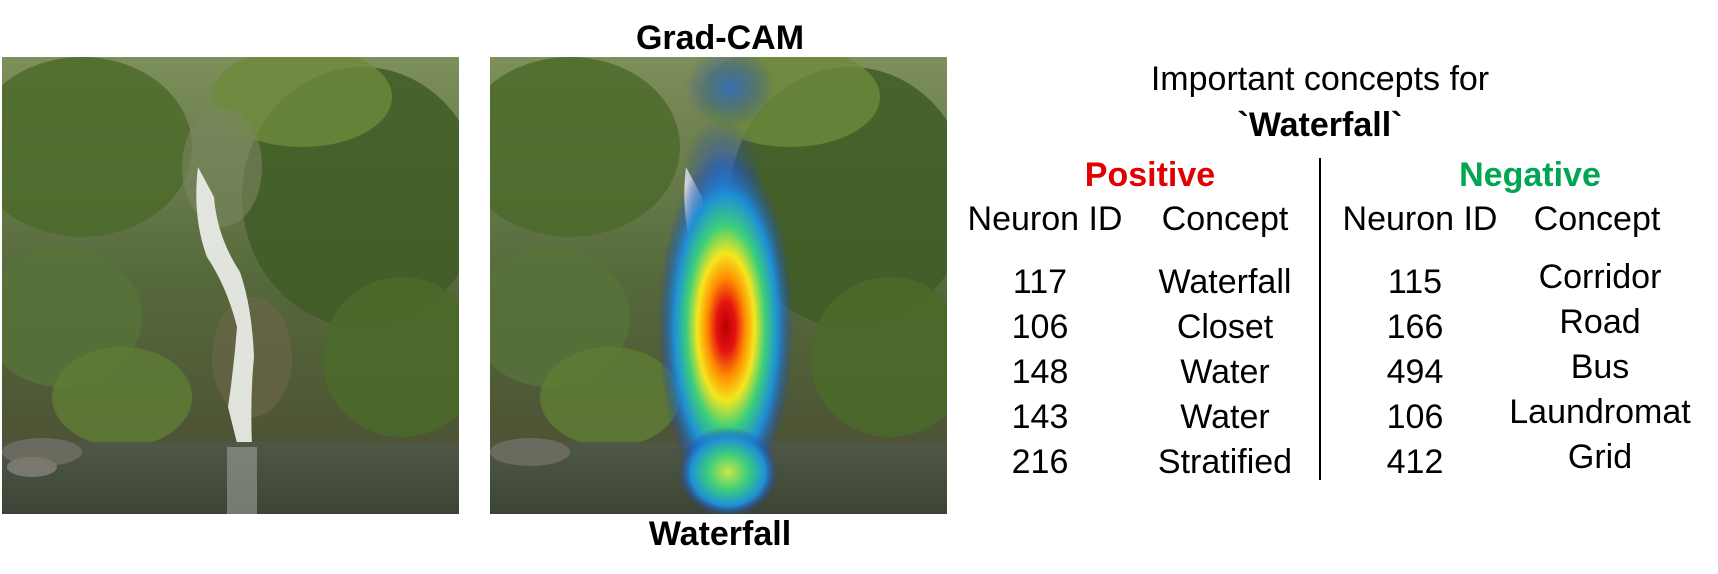 This screenshot has width=1718, height=574. I want to click on positive-concept: Closet, so click(1225, 327).